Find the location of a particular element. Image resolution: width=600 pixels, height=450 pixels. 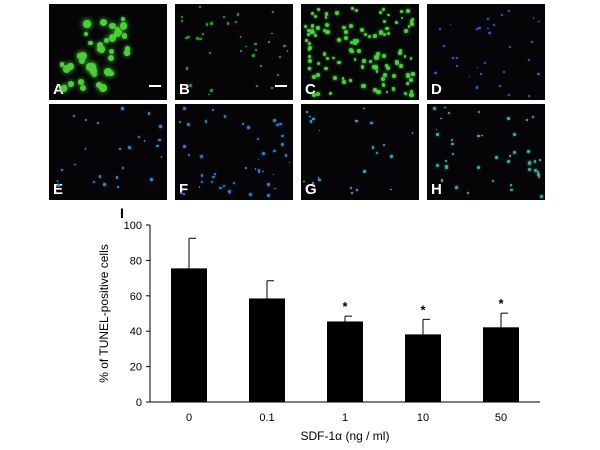

significance-marker: * is located at coordinates (501, 303).